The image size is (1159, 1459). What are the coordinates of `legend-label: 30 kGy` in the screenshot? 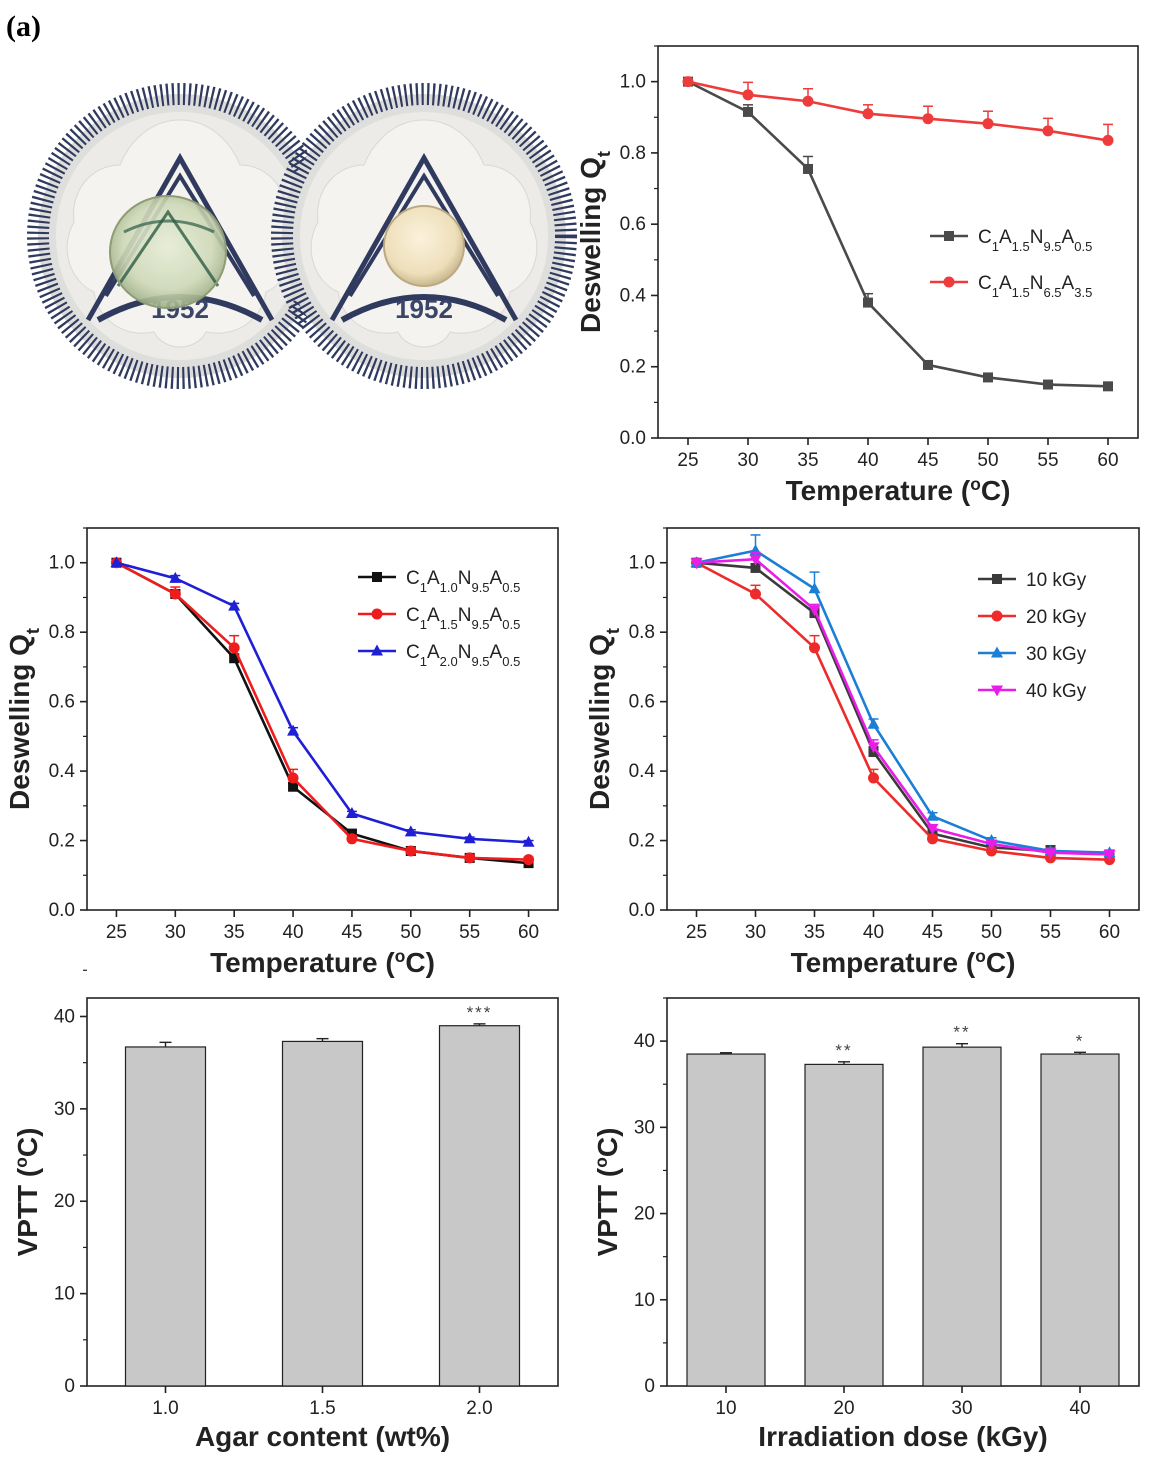 It's located at (1056, 654).